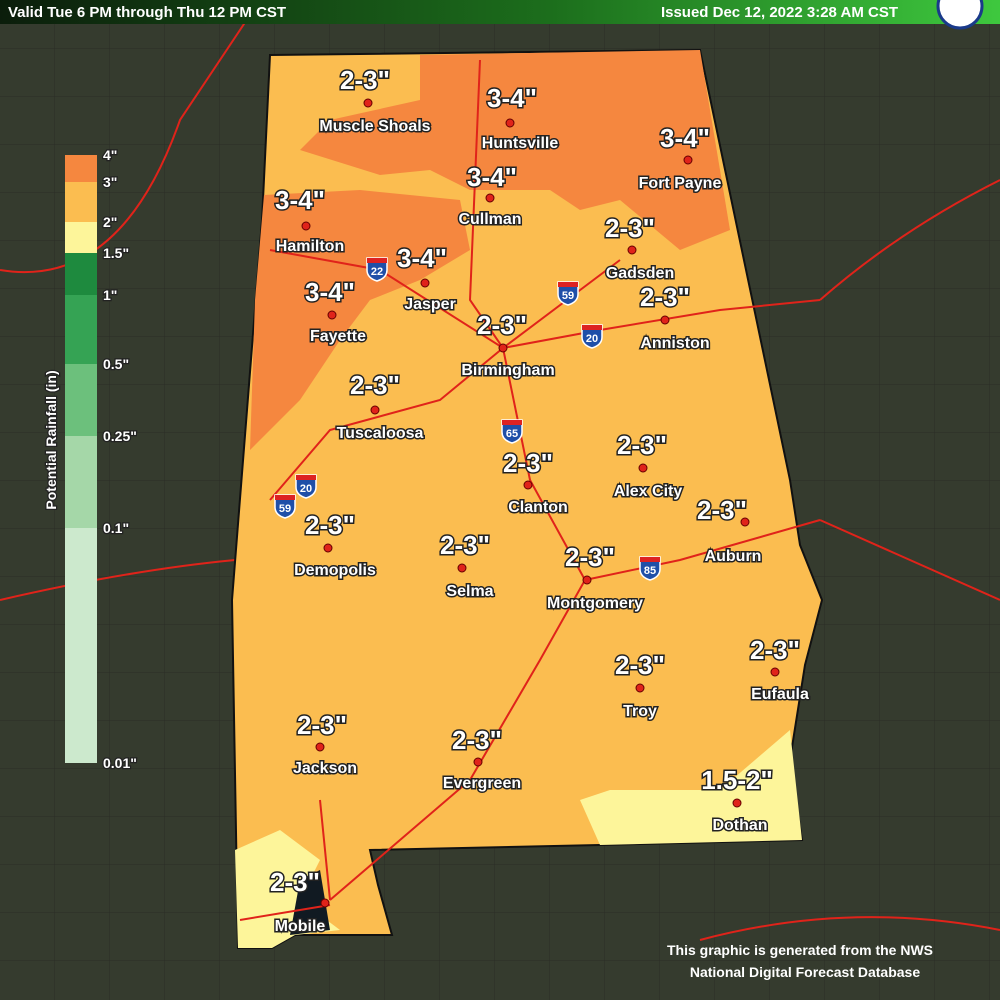  What do you see at coordinates (325, 768) in the screenshot?
I see `city-name: Jackson` at bounding box center [325, 768].